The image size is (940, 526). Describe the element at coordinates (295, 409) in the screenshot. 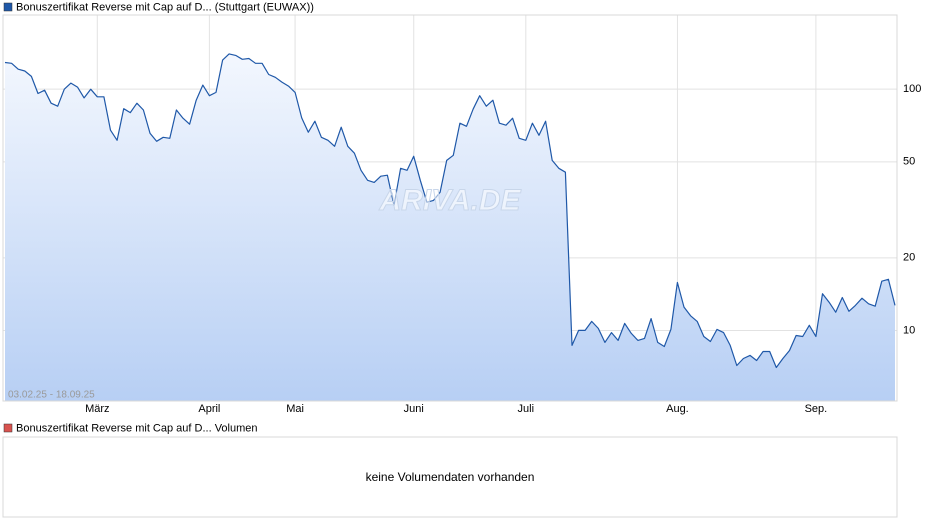

I see `x-tick-label: Mai` at that location.